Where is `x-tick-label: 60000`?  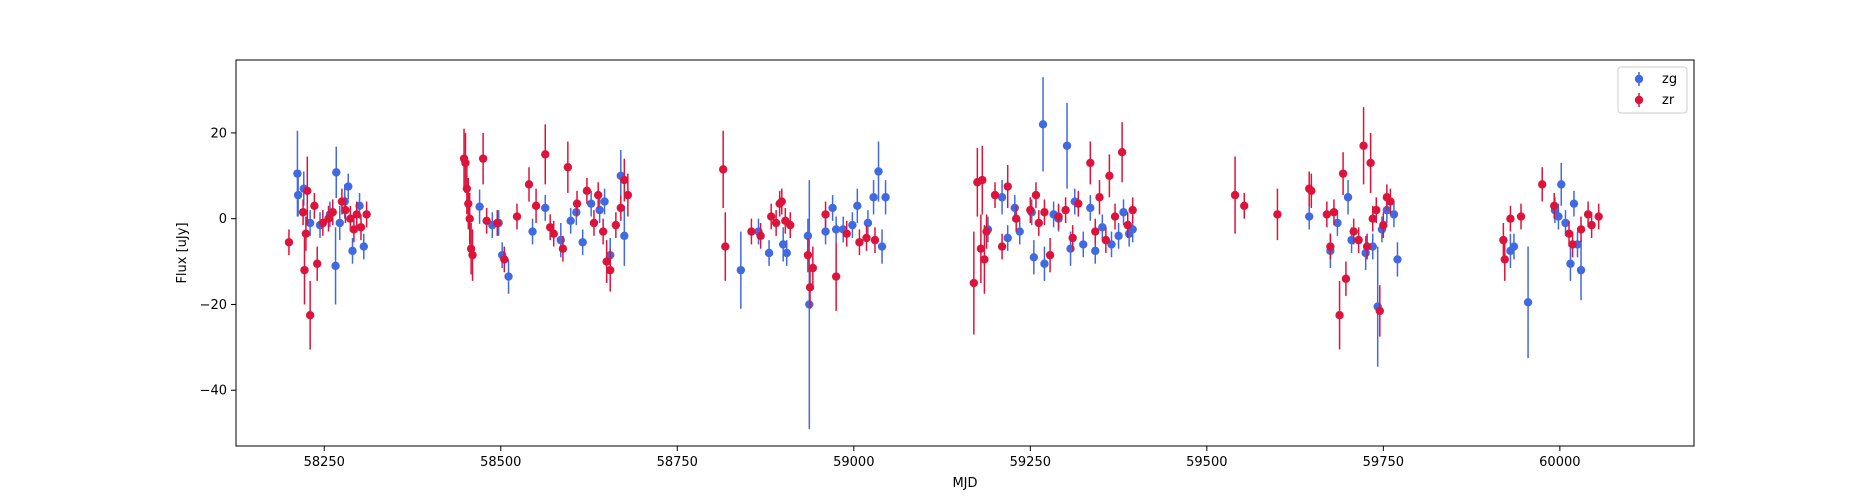 x-tick-label: 60000 is located at coordinates (1559, 462).